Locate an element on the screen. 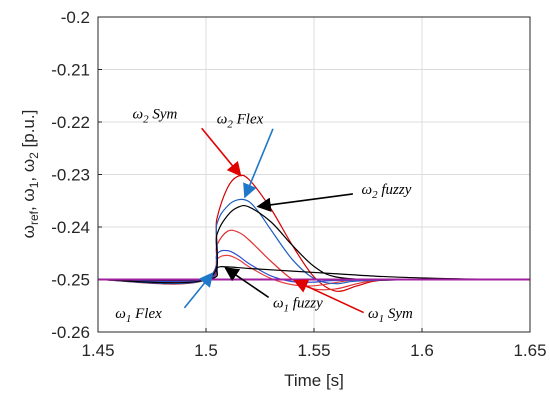 The image size is (550, 406). x-tick-label: 1.6 is located at coordinates (422, 350).